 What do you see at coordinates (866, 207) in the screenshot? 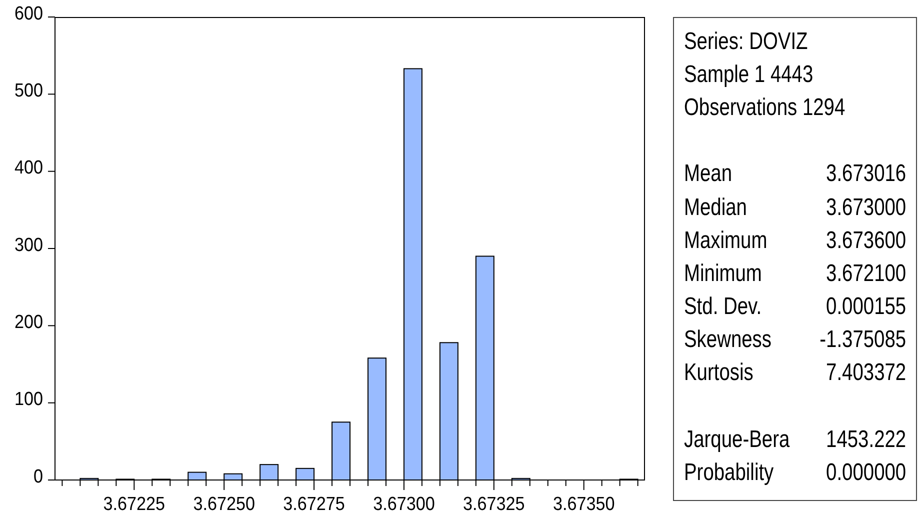
I see `text: 3.673000` at bounding box center [866, 207].